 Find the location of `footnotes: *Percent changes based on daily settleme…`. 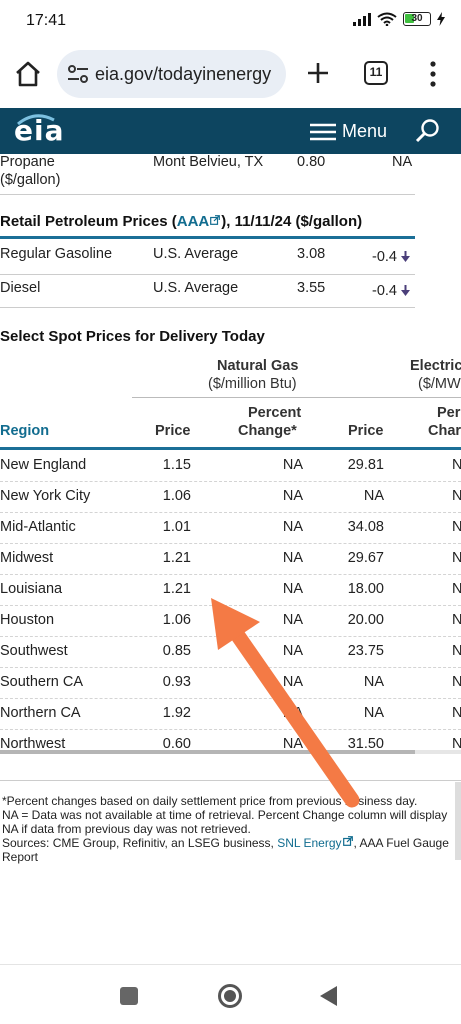

footnotes: *Percent changes based on daily settleme… is located at coordinates (227, 822).